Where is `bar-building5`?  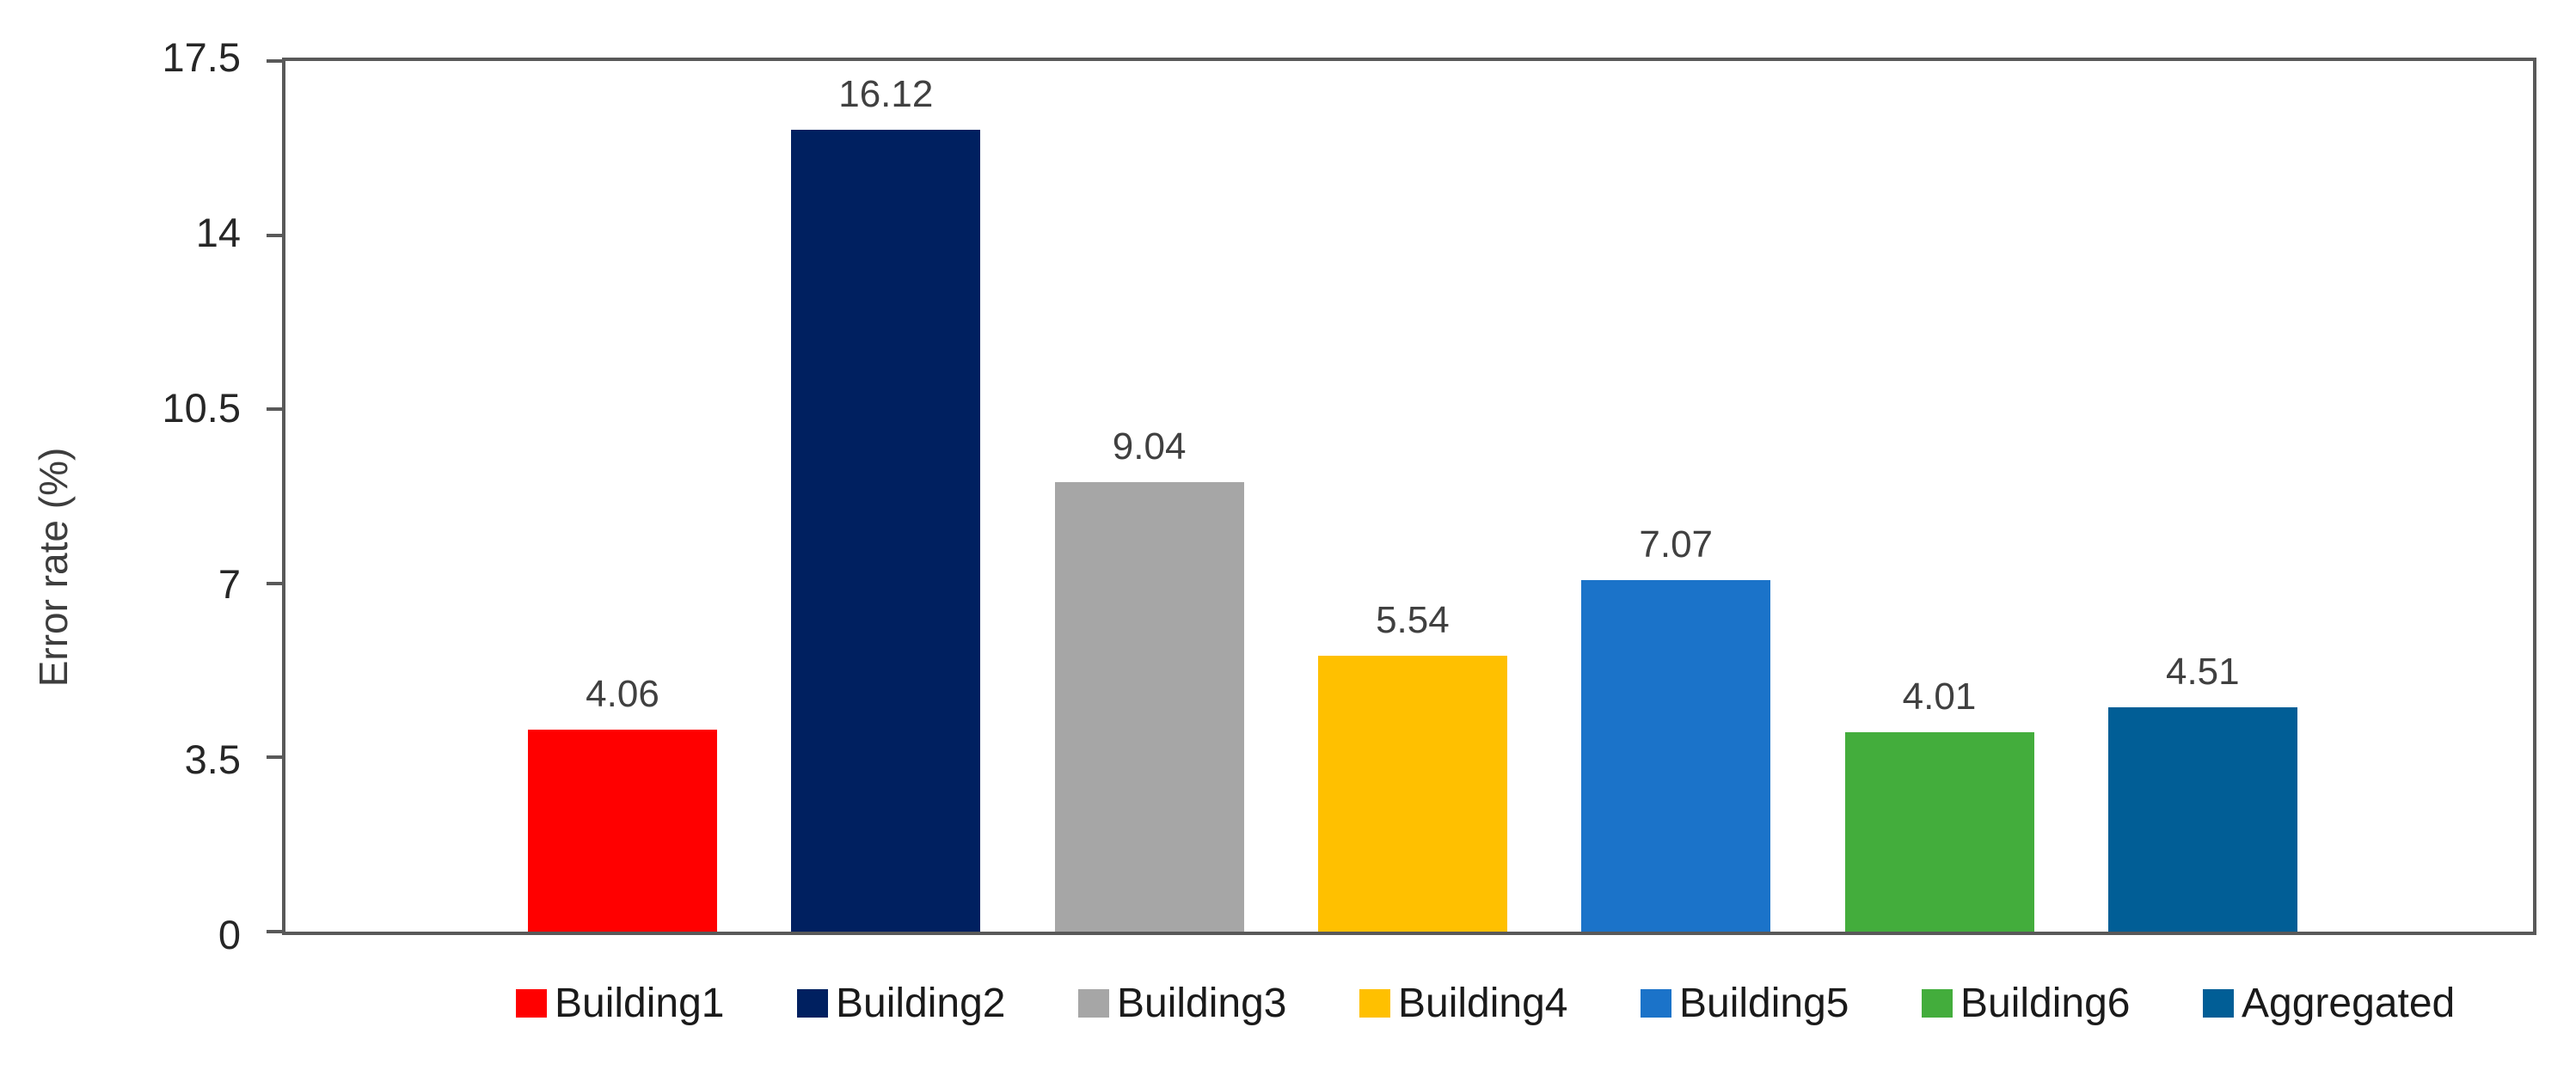 bar-building5 is located at coordinates (1676, 755).